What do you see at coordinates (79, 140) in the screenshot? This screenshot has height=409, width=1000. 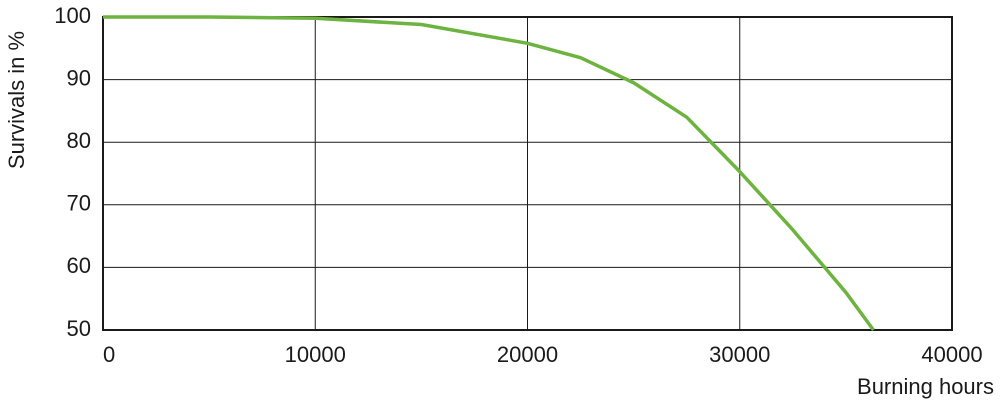 I see `y-tick-label: 80` at bounding box center [79, 140].